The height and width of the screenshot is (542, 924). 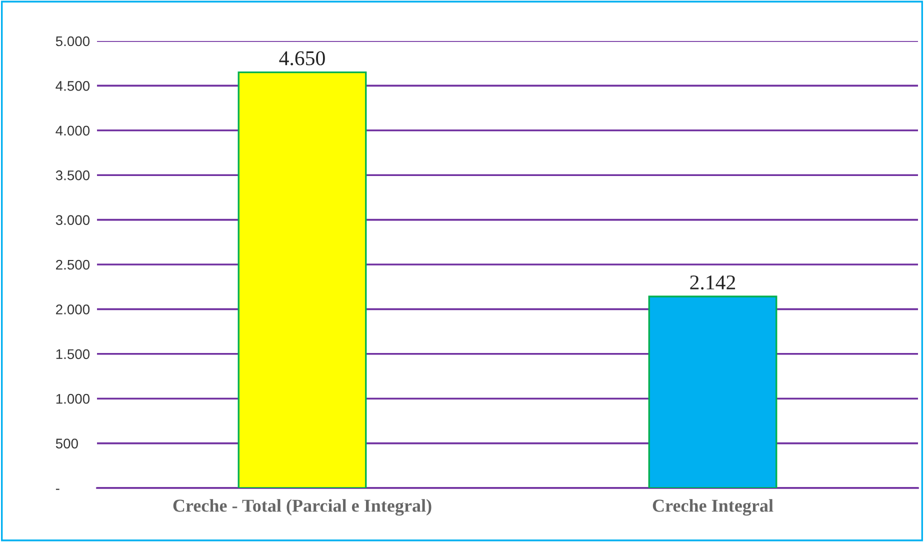 I want to click on y-tick-label: 4.500, so click(x=73, y=86).